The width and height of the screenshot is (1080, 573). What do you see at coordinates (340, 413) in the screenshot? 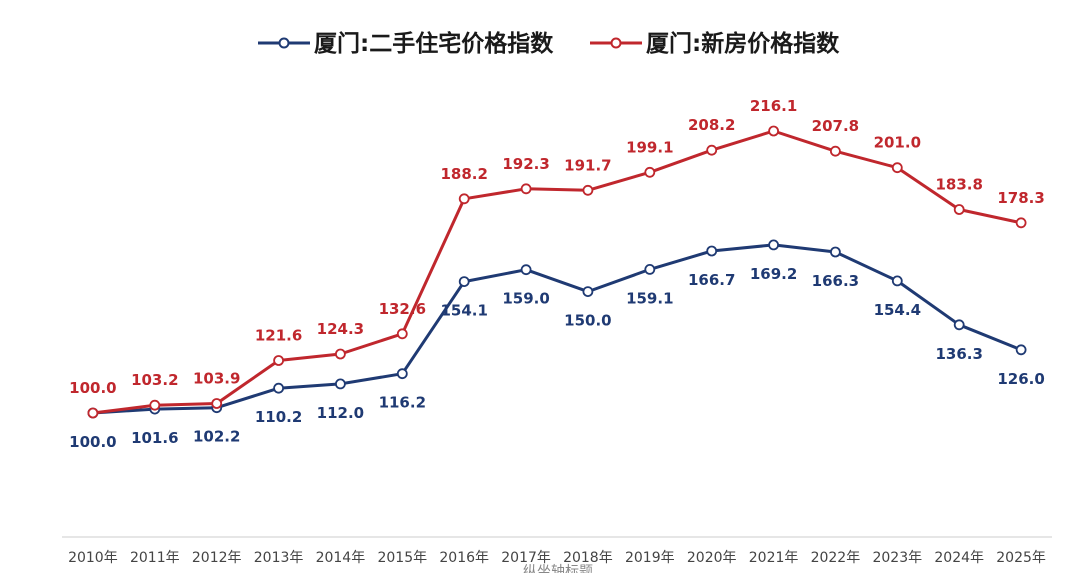
I see `data-label: 112.0` at bounding box center [340, 413].